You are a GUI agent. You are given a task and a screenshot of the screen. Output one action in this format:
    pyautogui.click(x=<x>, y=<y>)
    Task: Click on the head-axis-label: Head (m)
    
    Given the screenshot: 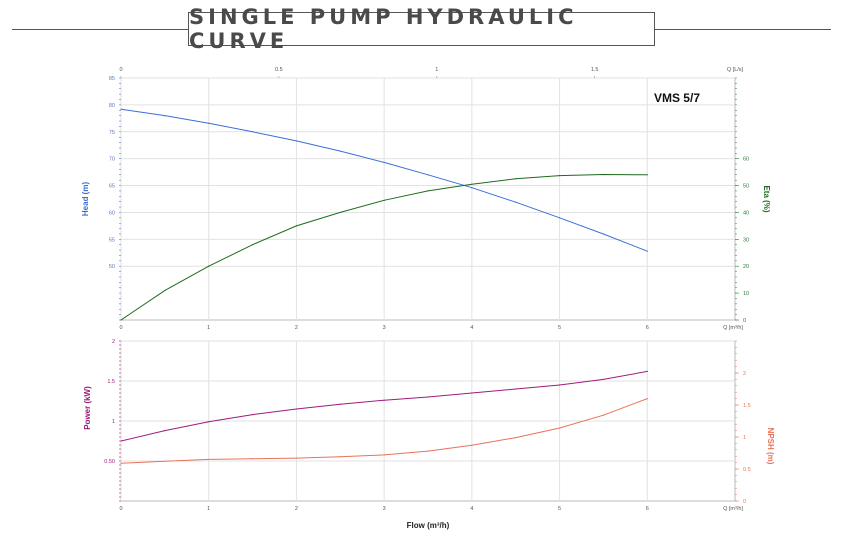 What is the action you would take?
    pyautogui.click(x=85, y=199)
    